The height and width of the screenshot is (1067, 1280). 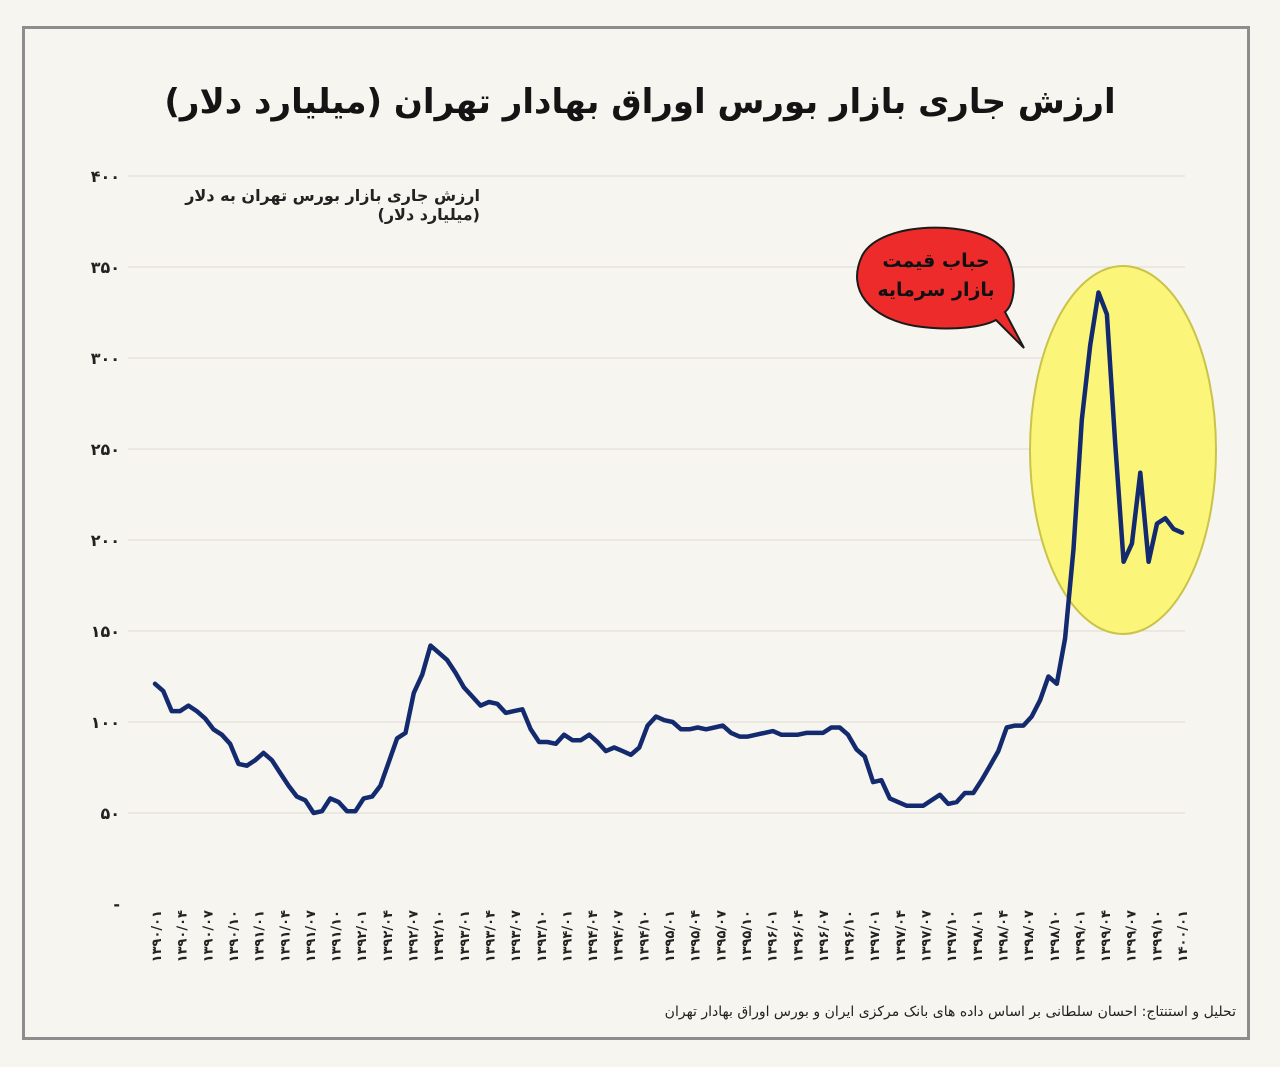 What do you see at coordinates (414, 936) in the screenshot?
I see `x-tick-label: ۱۳۹۲/۰۷` at bounding box center [414, 936].